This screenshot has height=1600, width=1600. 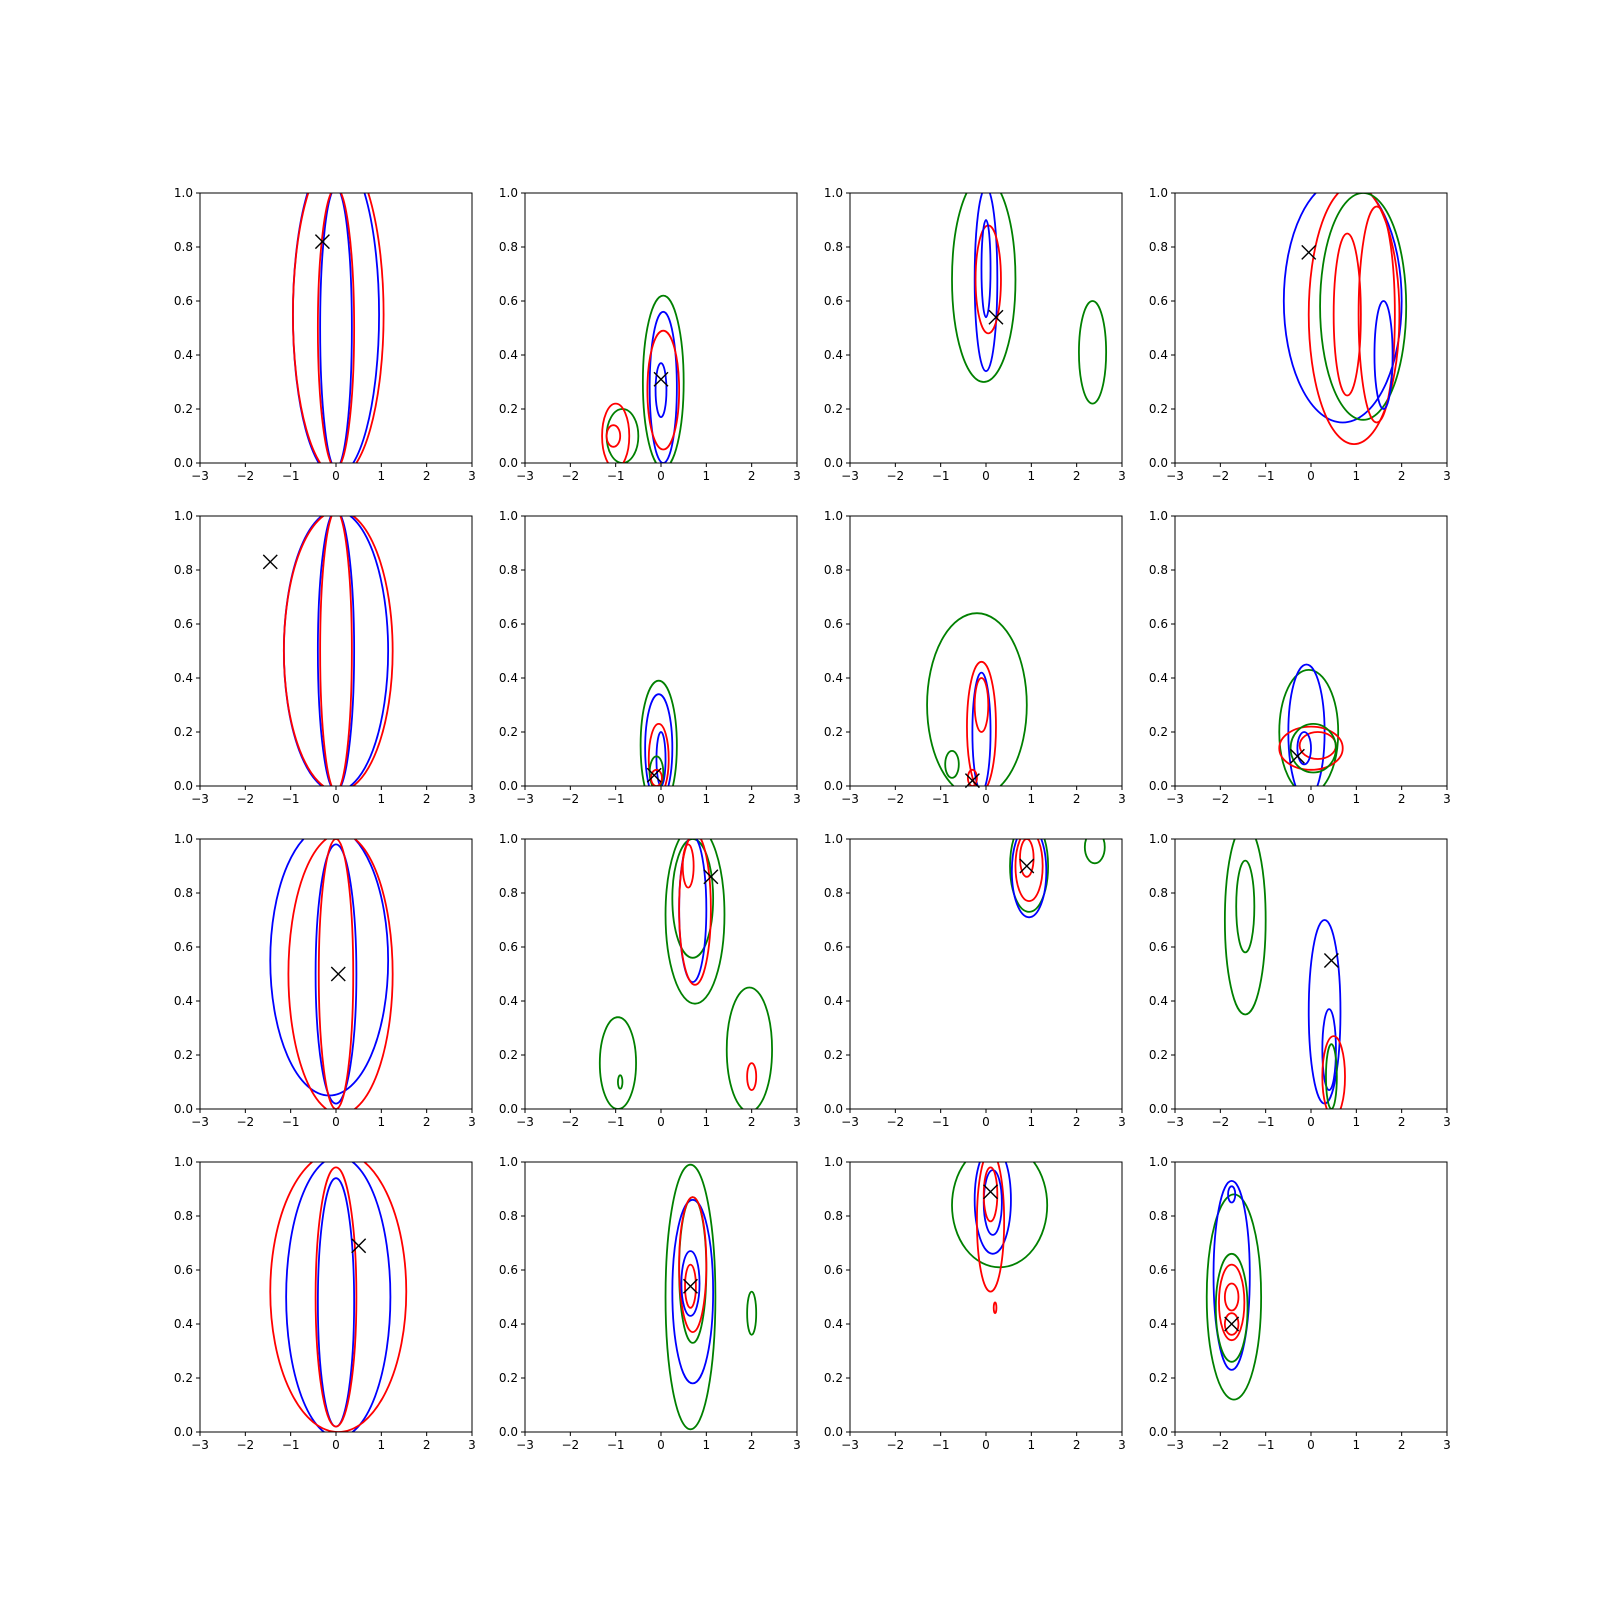 I want to click on subplot-12: −3 −2 −1 0 1 2 3 0.0 0.2 0.4 0.6 0.8 1.0, so click(x=1300, y=980).